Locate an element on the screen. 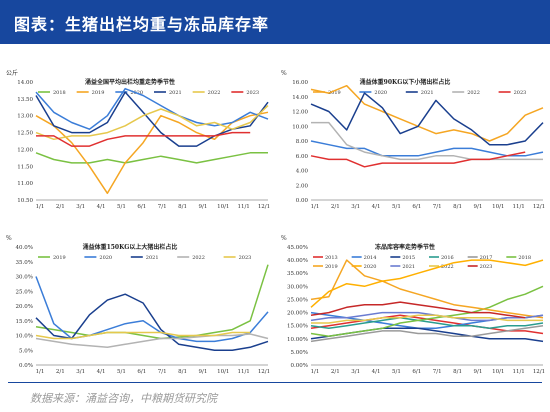 This screenshot has height=412, width=550. y-tick-label: 4.00 is located at coordinates (302, 172).